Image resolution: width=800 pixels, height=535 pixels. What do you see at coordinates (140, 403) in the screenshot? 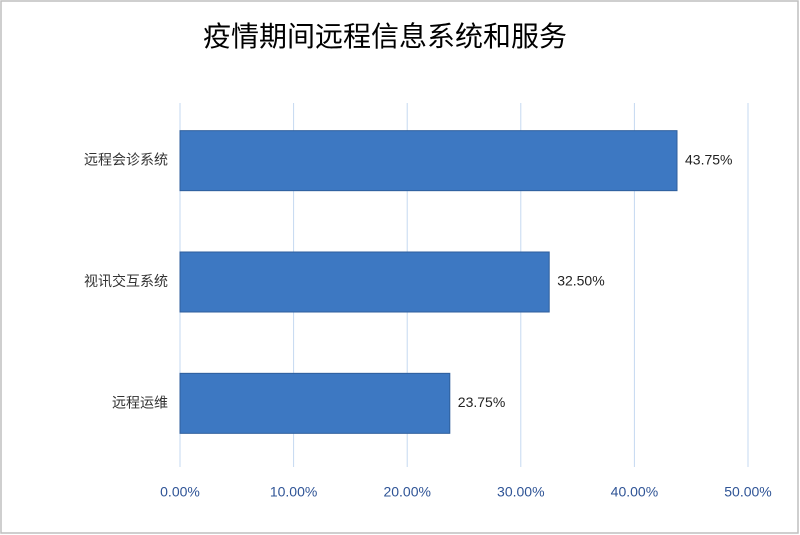
I see `y-tick-label: 远程运维` at bounding box center [140, 403].